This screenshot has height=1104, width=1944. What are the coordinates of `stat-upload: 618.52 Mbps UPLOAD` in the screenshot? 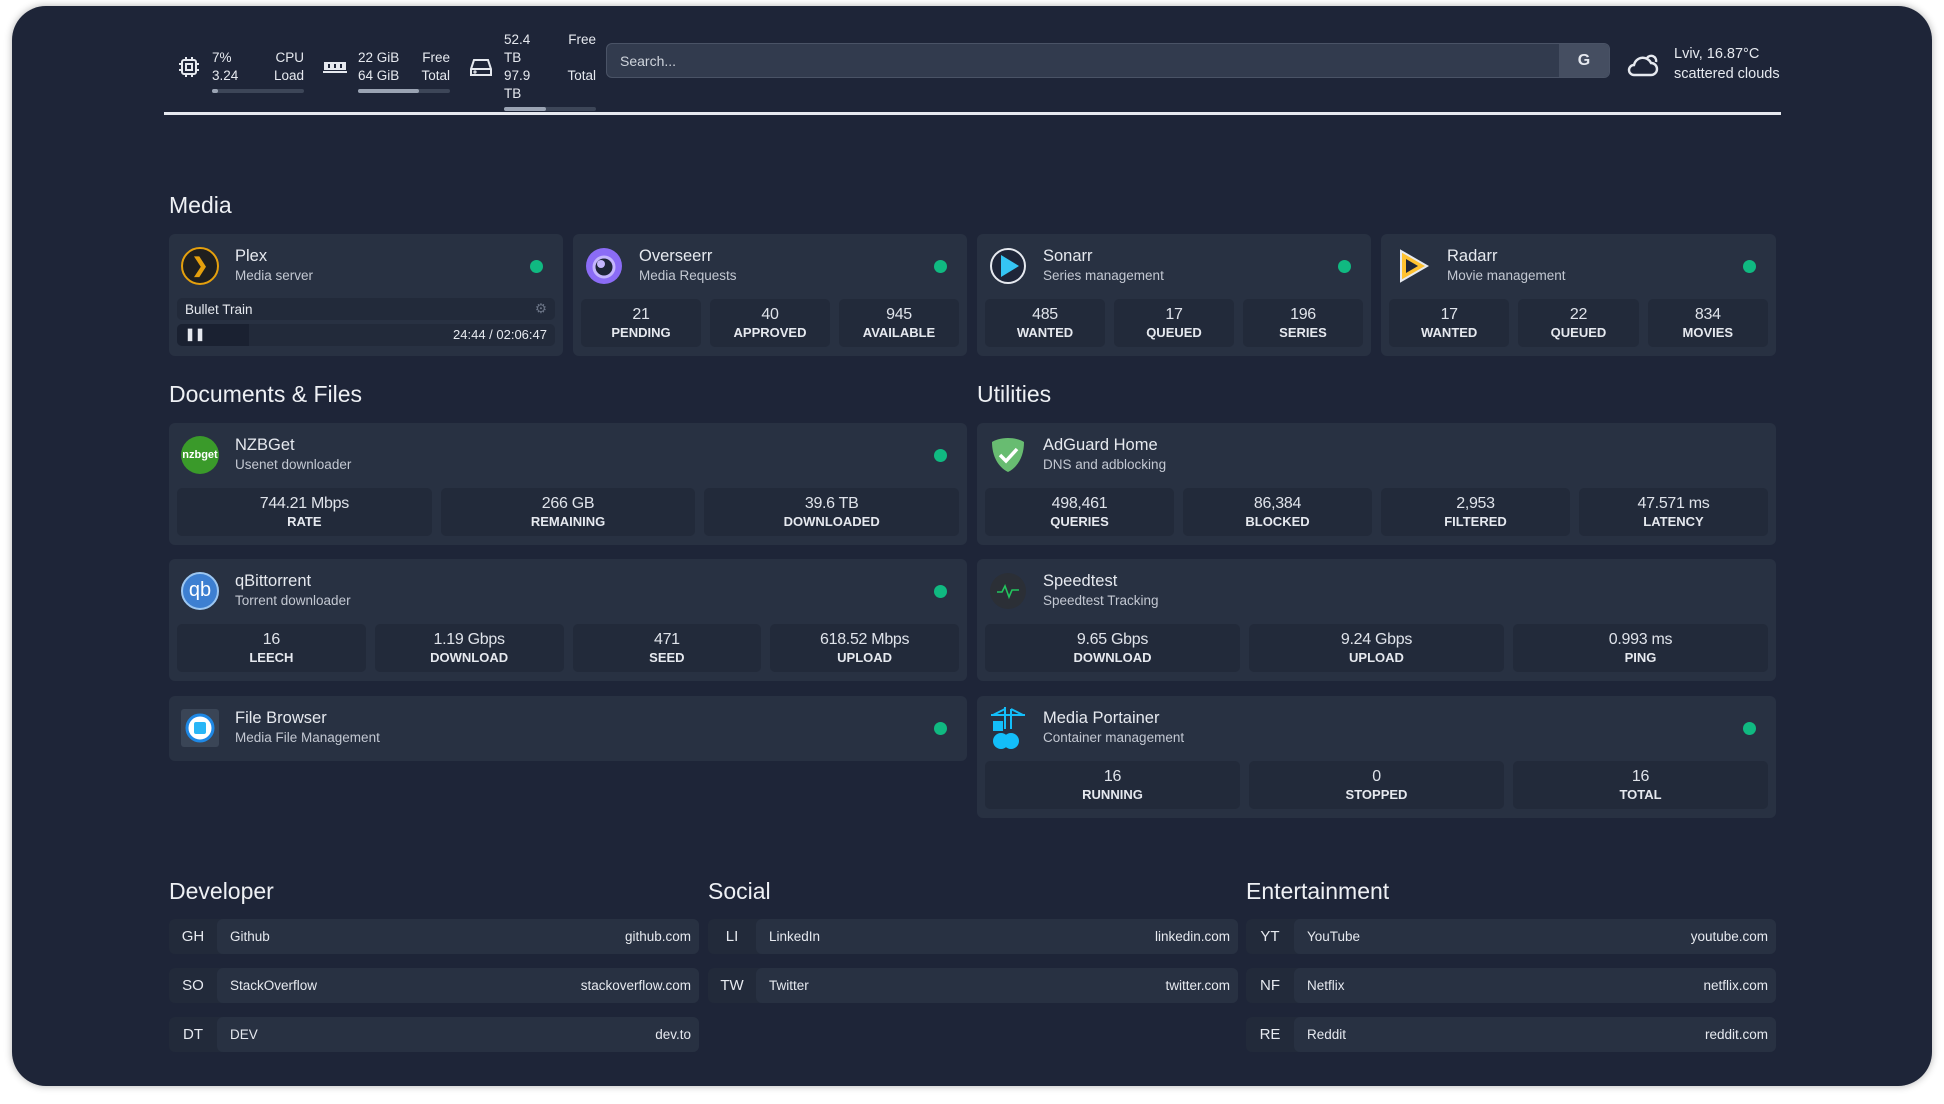 It's located at (864, 648).